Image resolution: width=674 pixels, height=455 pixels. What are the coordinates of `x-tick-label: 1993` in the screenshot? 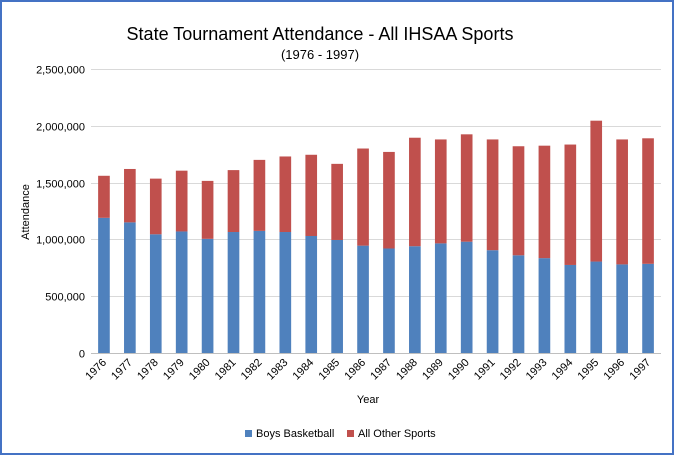 It's located at (537, 370).